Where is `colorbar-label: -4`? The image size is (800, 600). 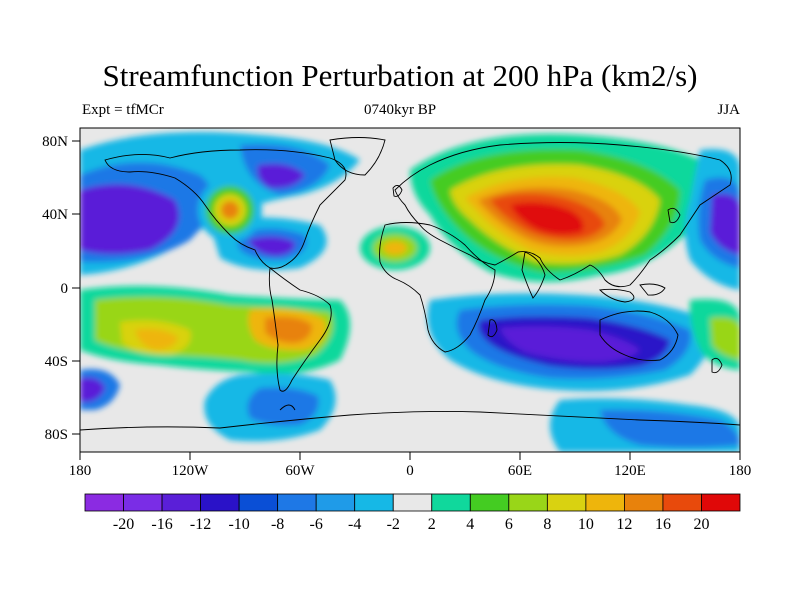 colorbar-label: -4 is located at coordinates (354, 524).